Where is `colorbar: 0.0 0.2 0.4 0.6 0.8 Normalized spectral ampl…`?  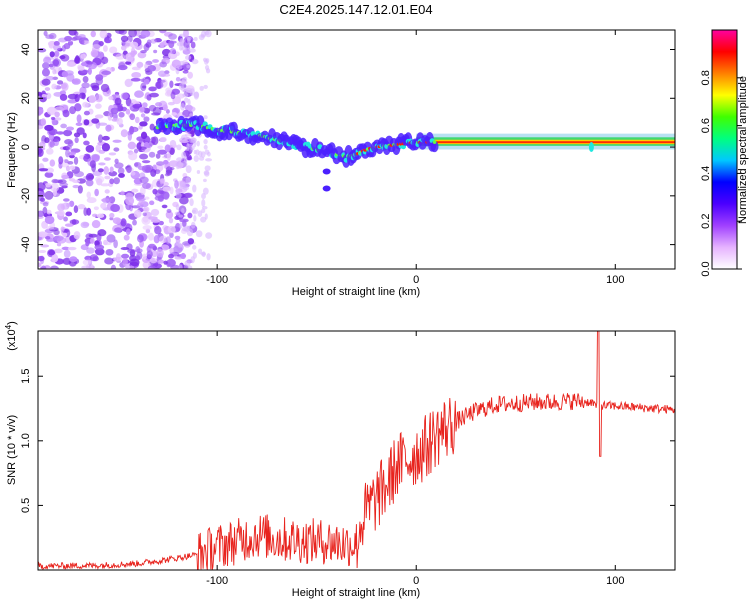 colorbar: 0.0 0.2 0.4 0.6 0.8 Normalized spectral ampl… is located at coordinates (724, 153).